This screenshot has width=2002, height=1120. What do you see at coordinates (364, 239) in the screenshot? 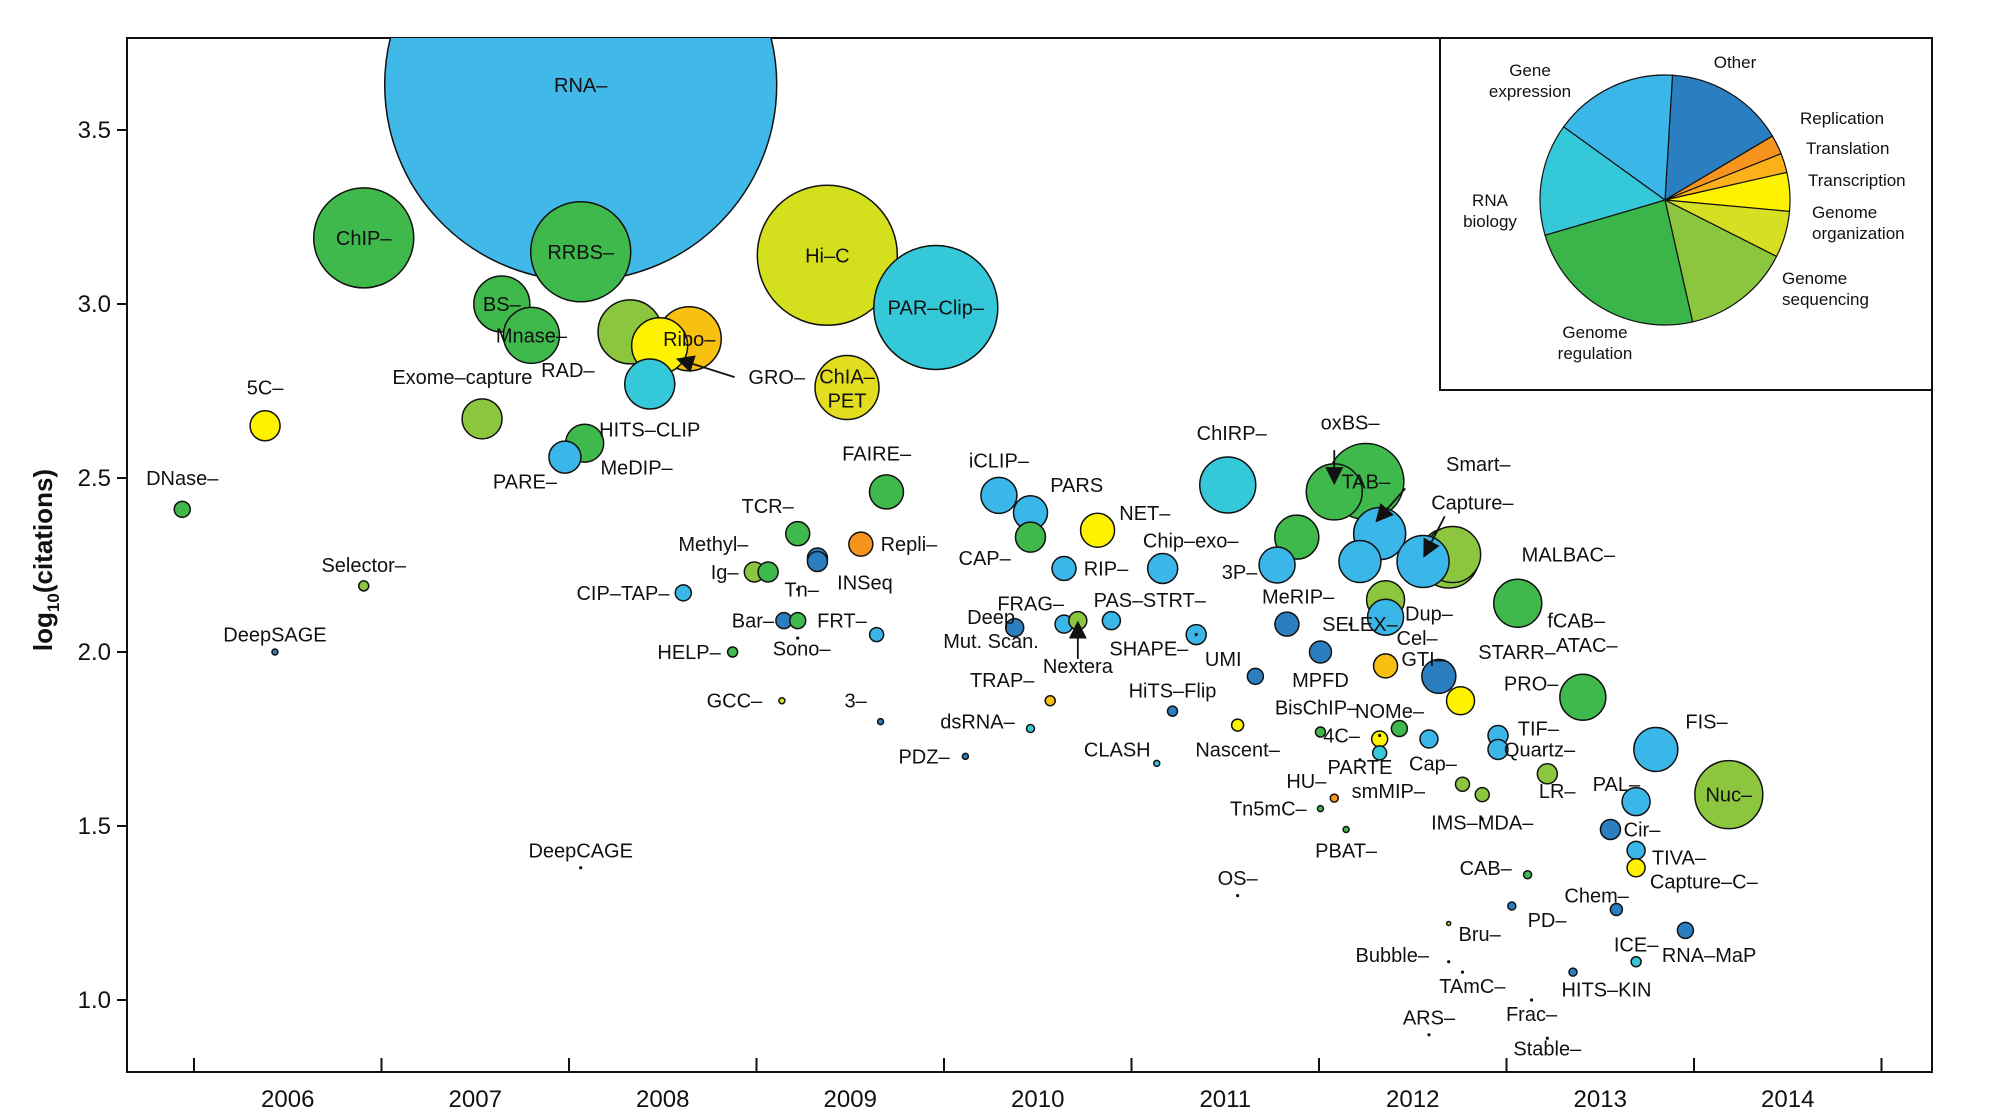
I see `point-label-chip: ChIP–` at bounding box center [364, 239].